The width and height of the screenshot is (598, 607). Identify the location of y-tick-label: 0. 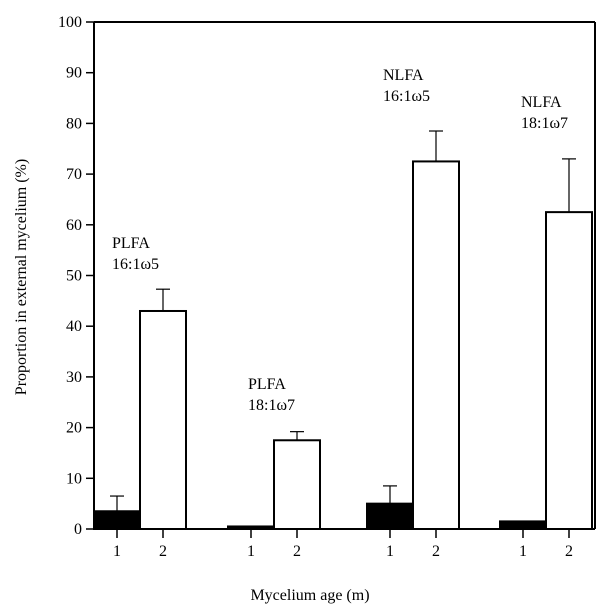
(78, 529).